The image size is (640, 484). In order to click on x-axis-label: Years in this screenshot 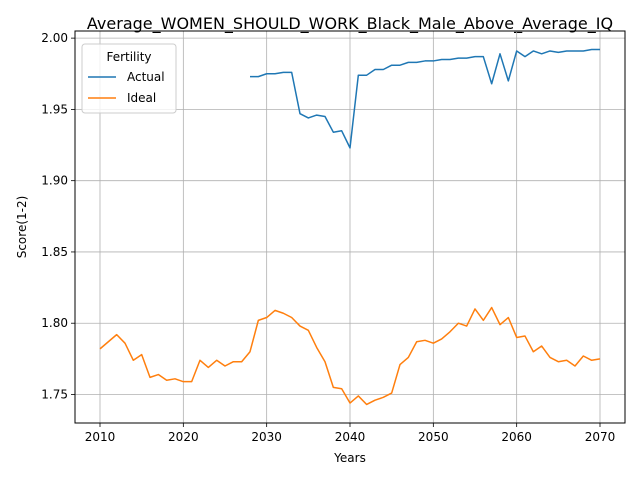, I will do `click(349, 458)`.